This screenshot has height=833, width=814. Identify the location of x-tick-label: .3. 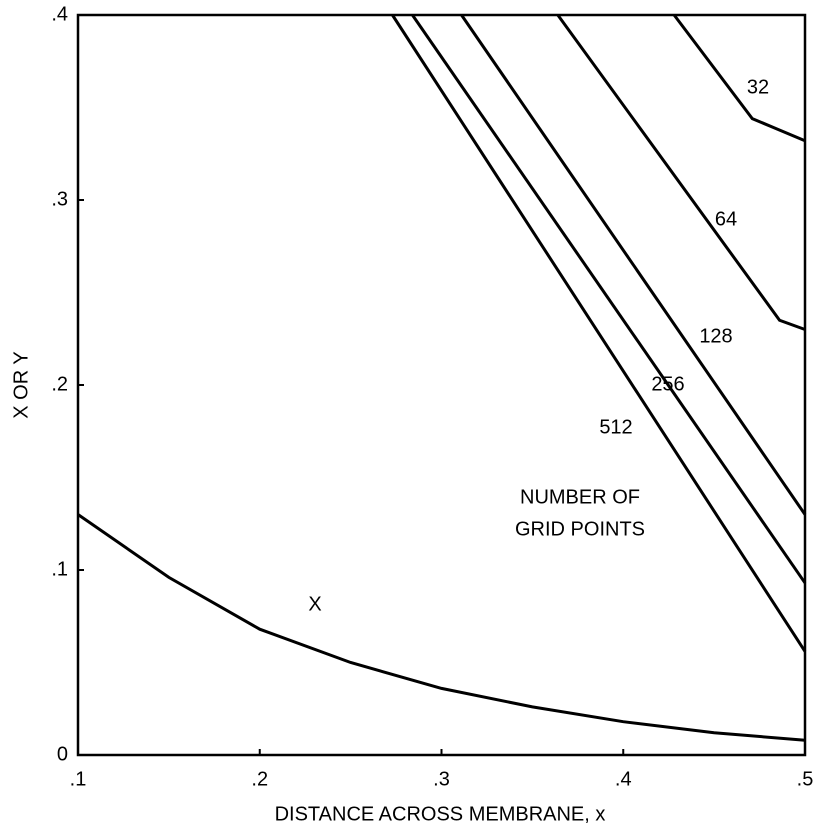
(441, 779).